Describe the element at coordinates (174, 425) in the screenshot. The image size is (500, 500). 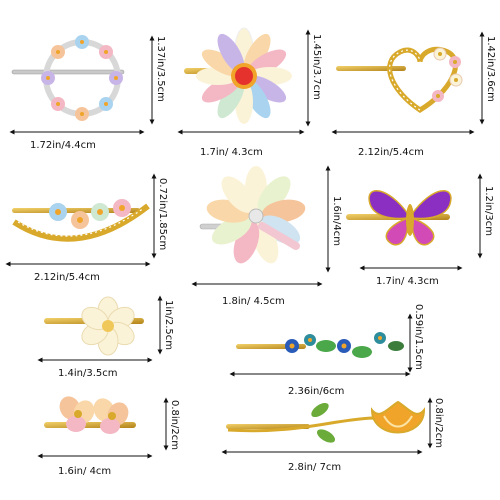
I see `item9-height-label: 0.8in/2cm` at that location.